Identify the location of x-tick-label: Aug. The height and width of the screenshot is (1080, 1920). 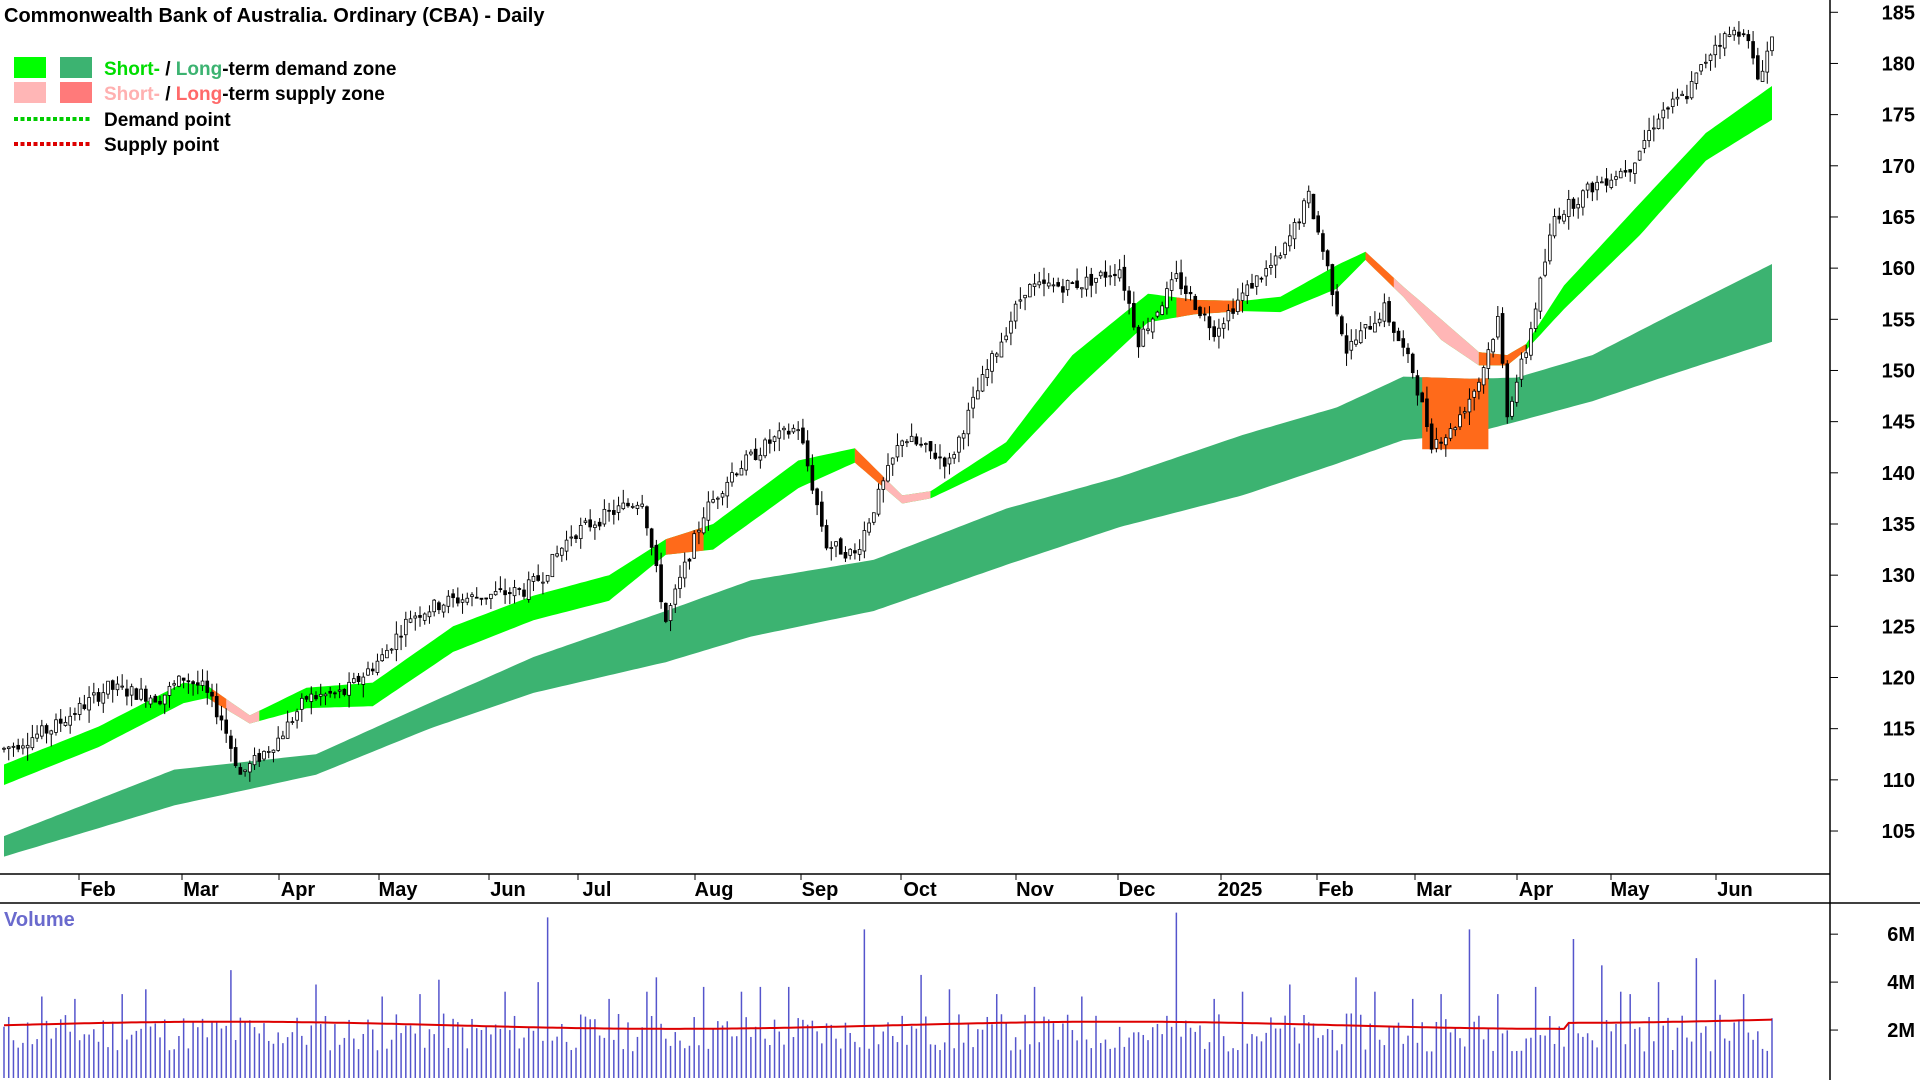
(714, 890).